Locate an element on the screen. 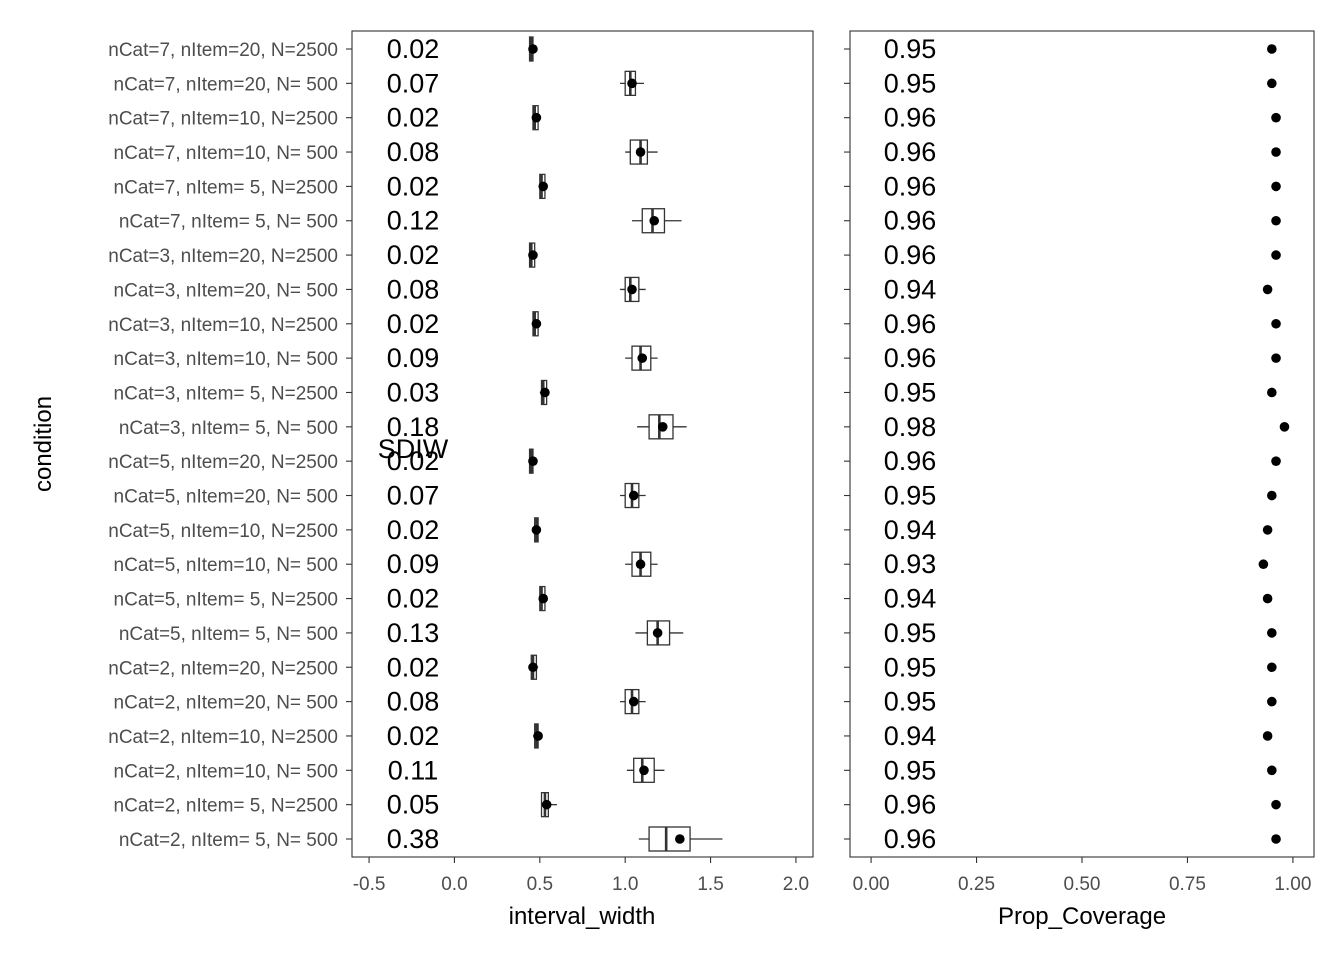 This screenshot has width=1344, height=960. right-x-axis-ticks: 0.00 0.25 0.50 0.75 1.00 is located at coordinates (1082, 876).